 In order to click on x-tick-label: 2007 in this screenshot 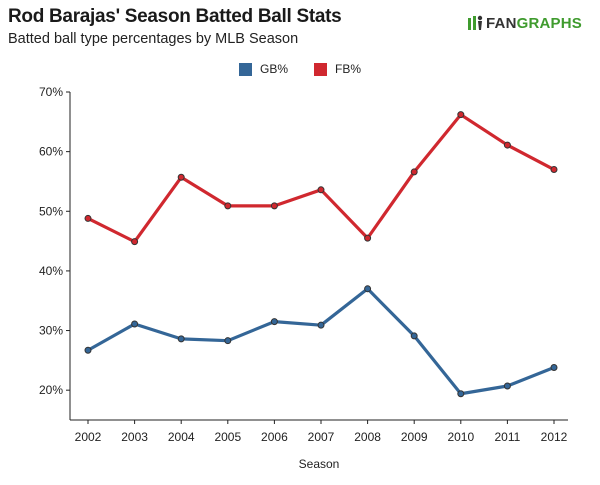, I will do `click(321, 437)`.